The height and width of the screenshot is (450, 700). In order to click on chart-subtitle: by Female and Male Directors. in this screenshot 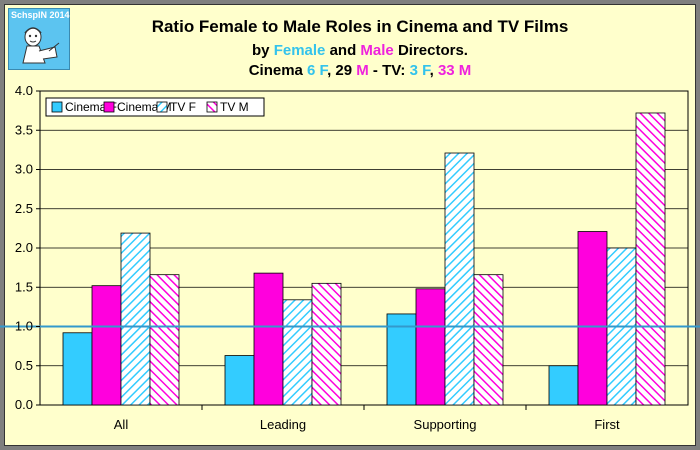, I will do `click(360, 50)`.